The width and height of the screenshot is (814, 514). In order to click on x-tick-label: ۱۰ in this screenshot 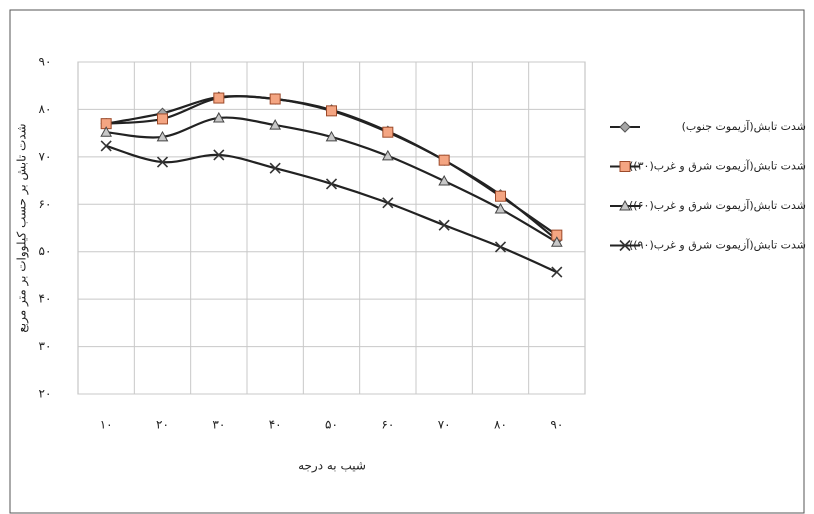, I will do `click(106, 425)`.